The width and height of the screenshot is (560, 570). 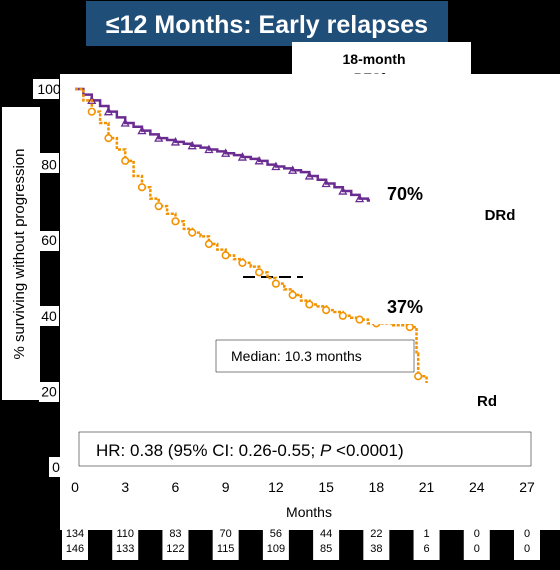 What do you see at coordinates (426, 549) in the screenshot?
I see `at-risk-rd-value: 6` at bounding box center [426, 549].